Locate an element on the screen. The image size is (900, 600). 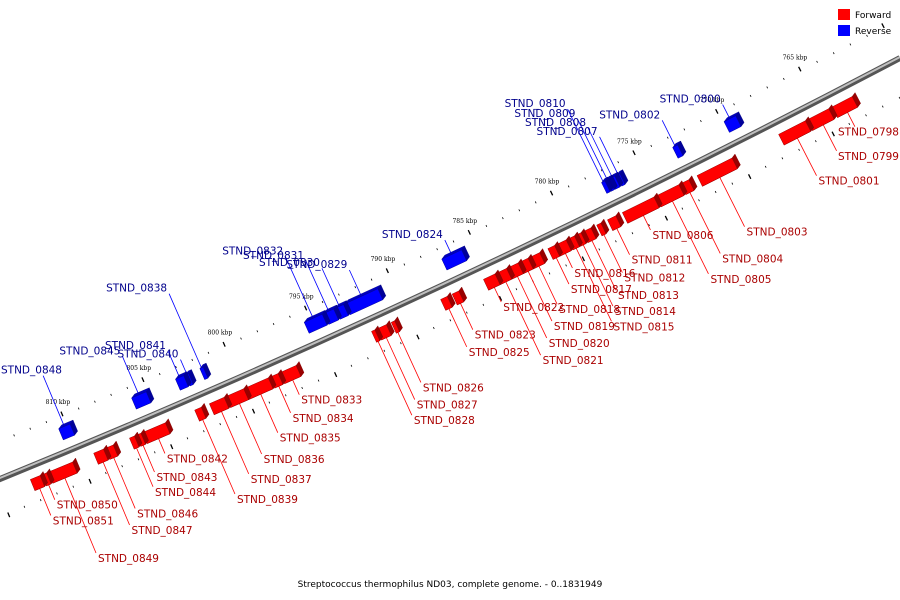
gene-label-STND_0836: STND_0836 is located at coordinates (294, 460).